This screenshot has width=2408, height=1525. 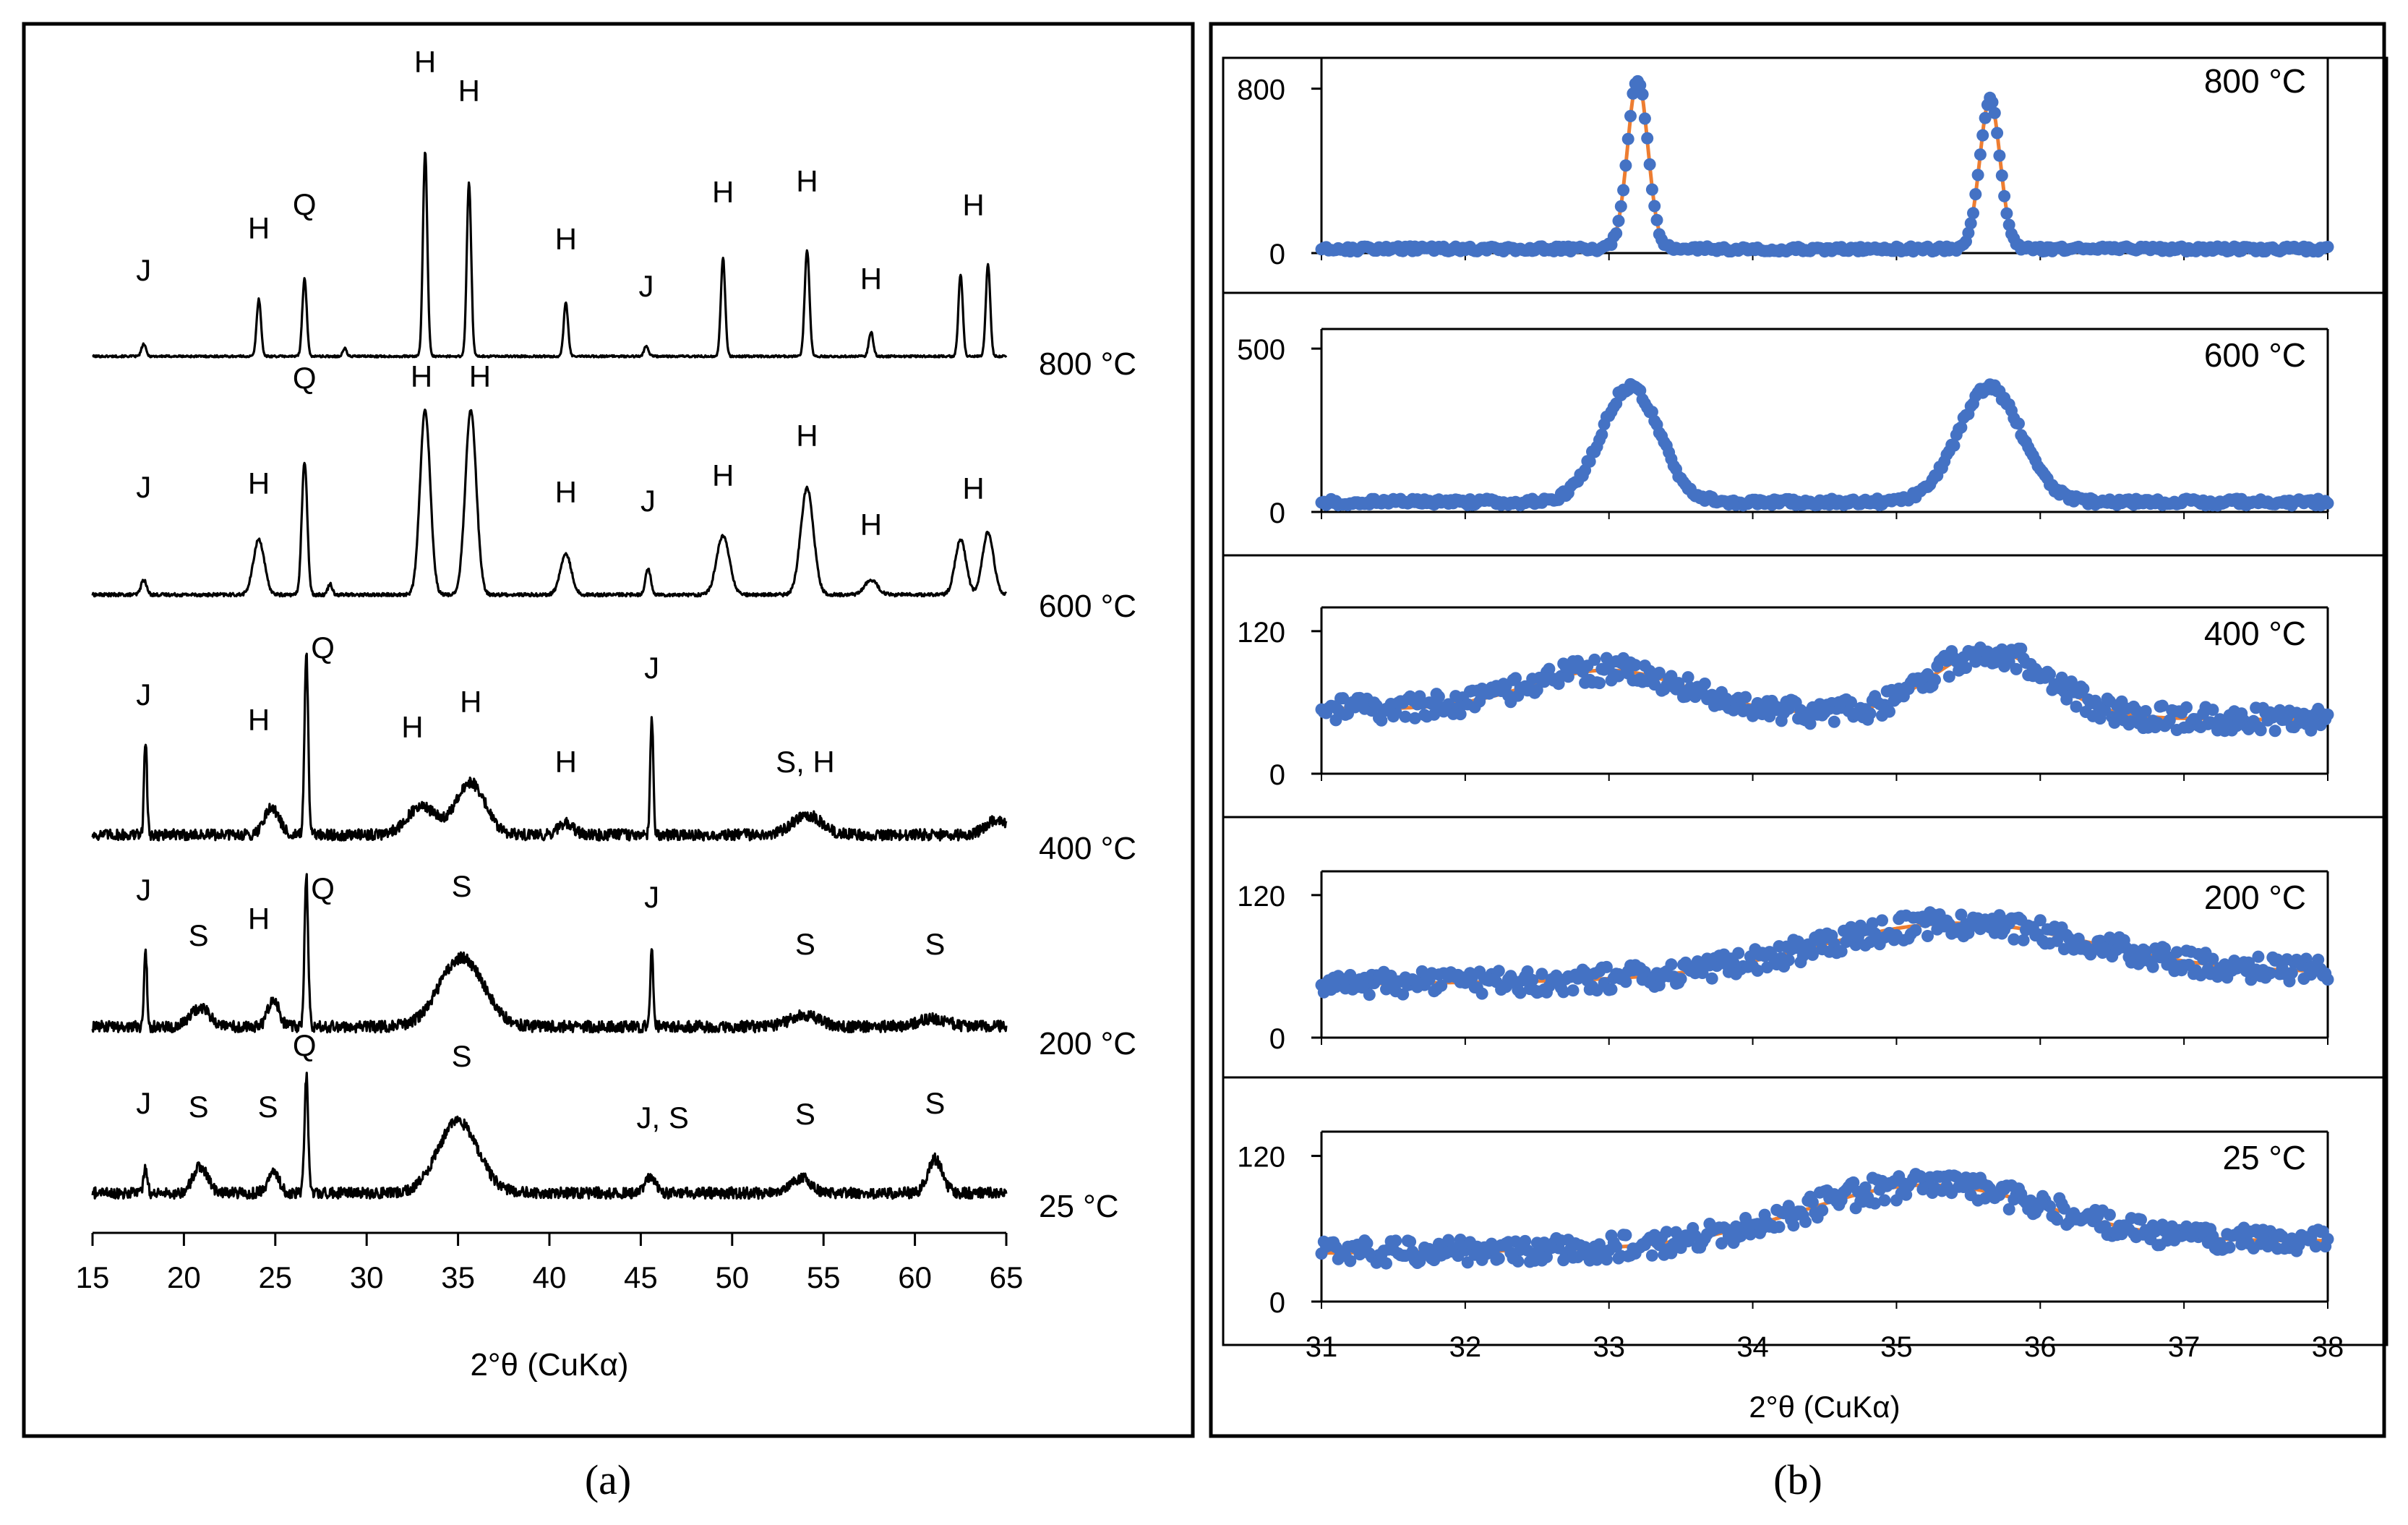 What do you see at coordinates (93, 1277) in the screenshot?
I see `x-tick-label: 15` at bounding box center [93, 1277].